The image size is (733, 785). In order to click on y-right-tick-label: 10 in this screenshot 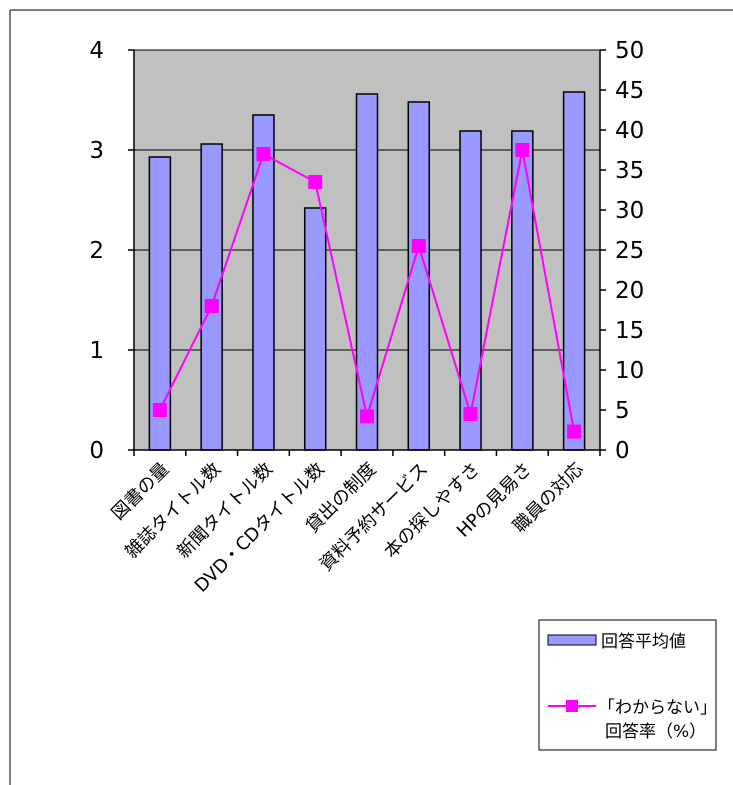, I will do `click(629, 371)`.